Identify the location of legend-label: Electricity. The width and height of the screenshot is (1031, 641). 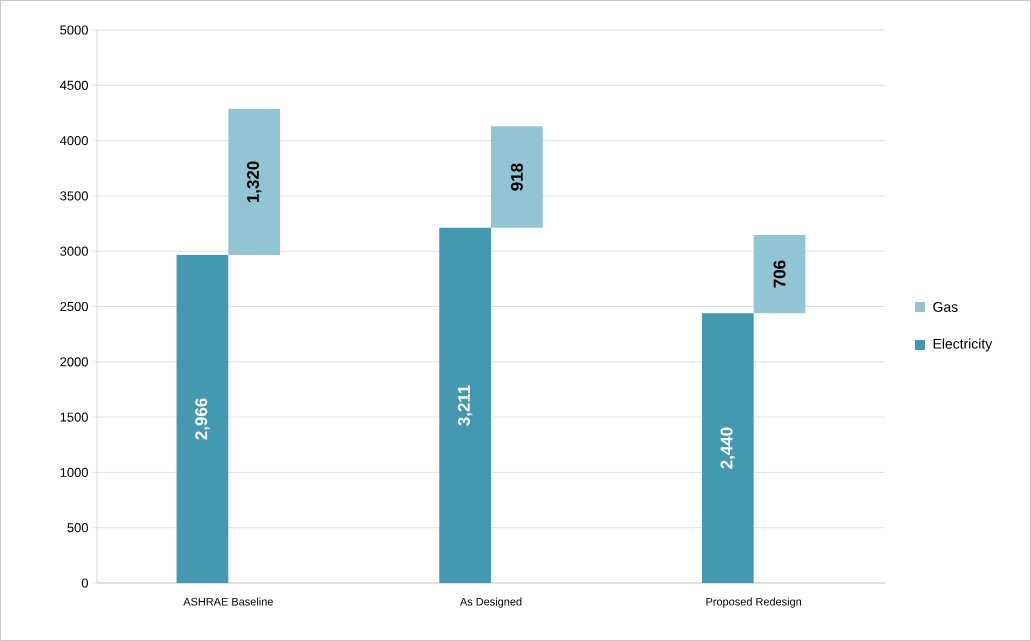
(963, 345).